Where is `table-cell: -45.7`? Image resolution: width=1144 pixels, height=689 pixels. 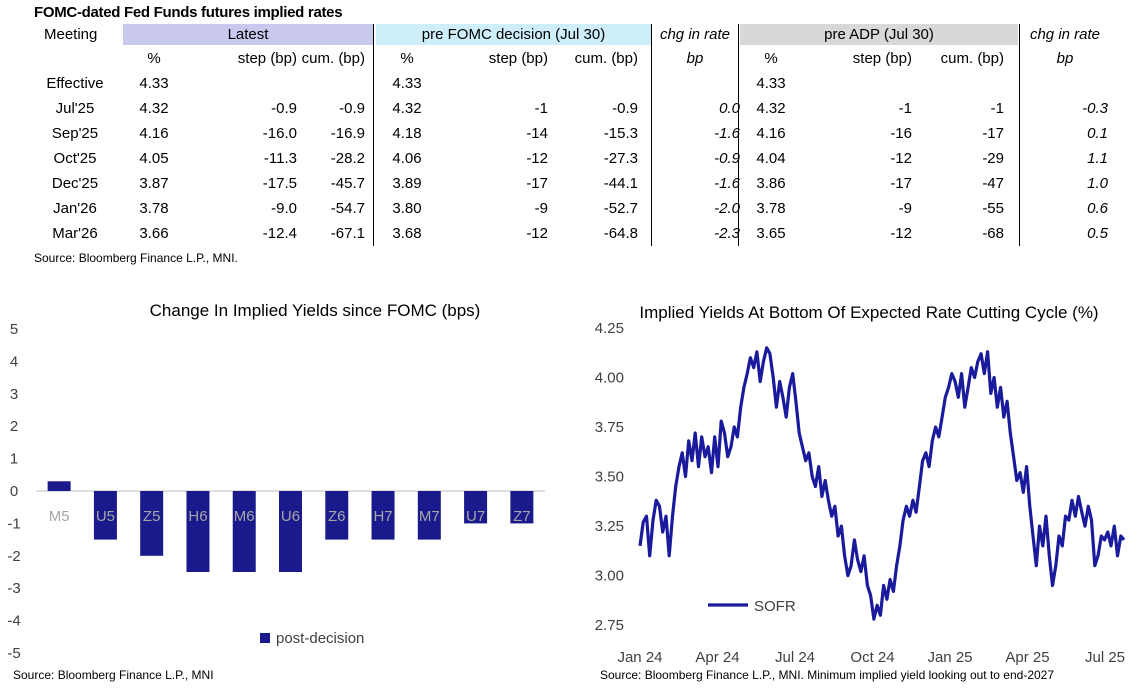
table-cell: -45.7 is located at coordinates (347, 183).